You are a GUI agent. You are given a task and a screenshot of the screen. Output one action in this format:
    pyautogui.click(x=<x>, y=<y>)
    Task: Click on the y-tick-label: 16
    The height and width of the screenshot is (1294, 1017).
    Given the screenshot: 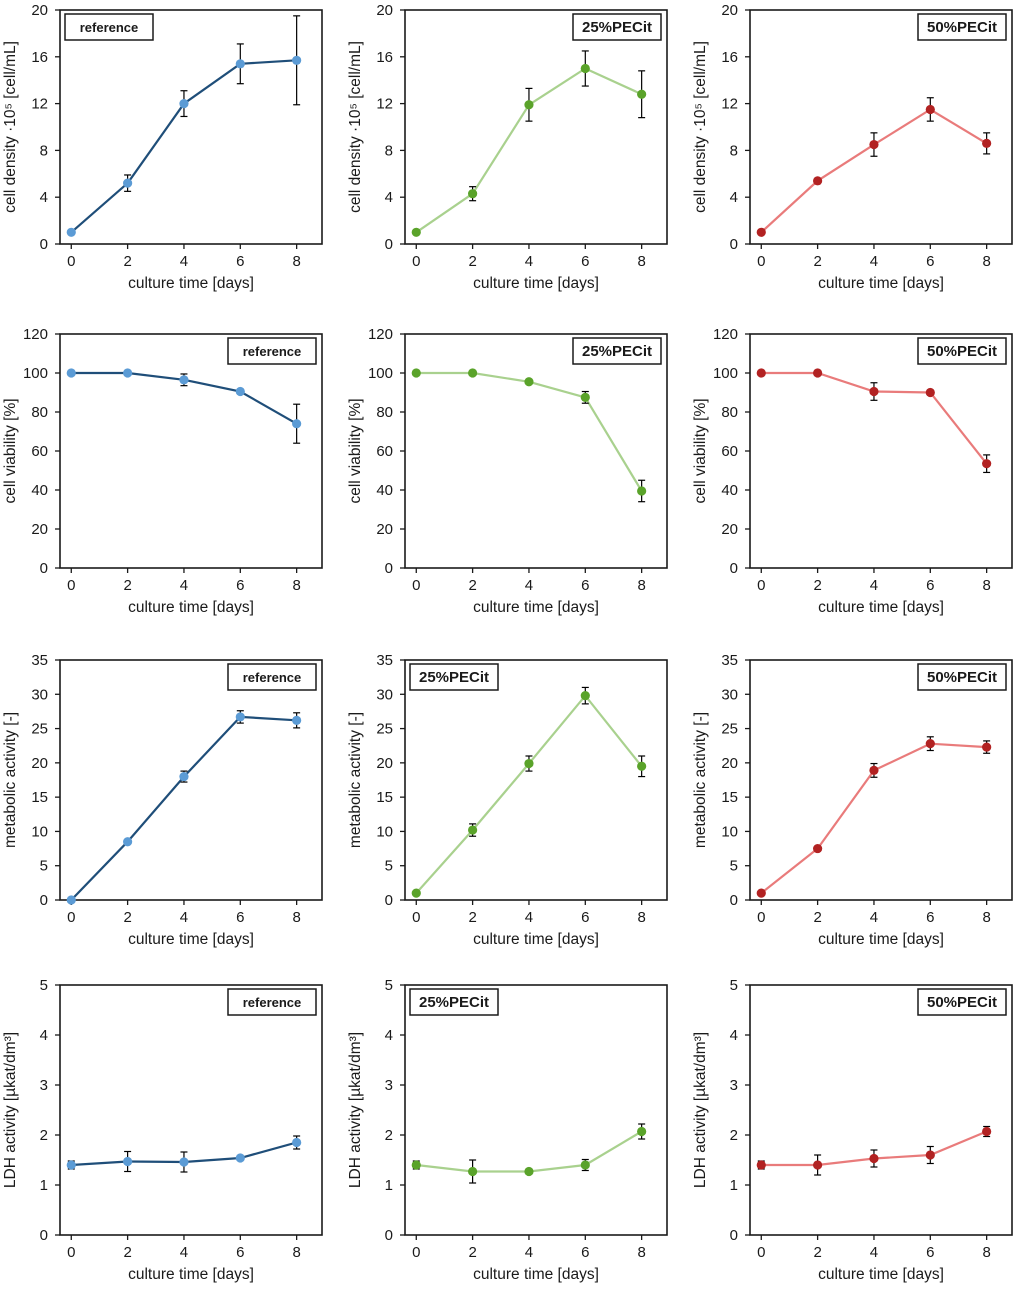 What is the action you would take?
    pyautogui.click(x=39, y=57)
    